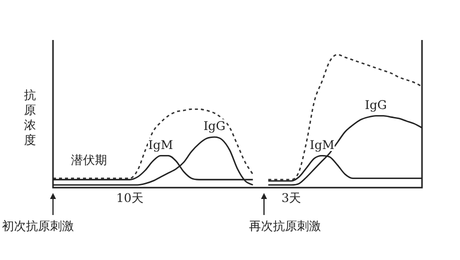 The height and width of the screenshot is (260, 460). I want to click on text: 初次抗原刺激, so click(38, 226).